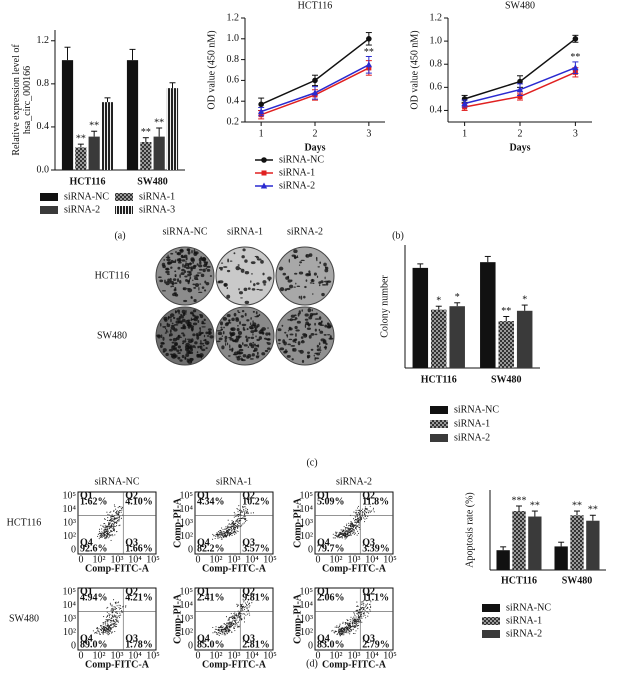 This screenshot has width=620, height=676. What do you see at coordinates (305, 231) in the screenshot?
I see `column-label: siRNA-2` at bounding box center [305, 231].